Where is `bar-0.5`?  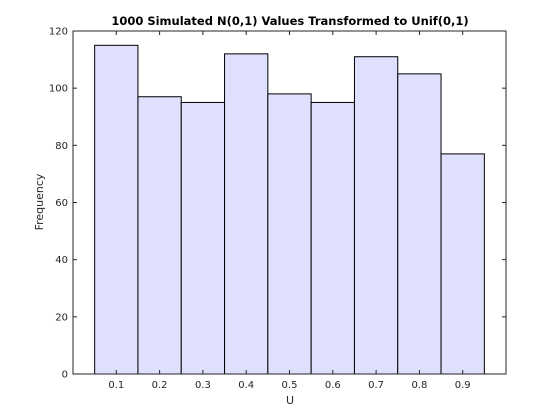
bar-0.5 is located at coordinates (289, 234).